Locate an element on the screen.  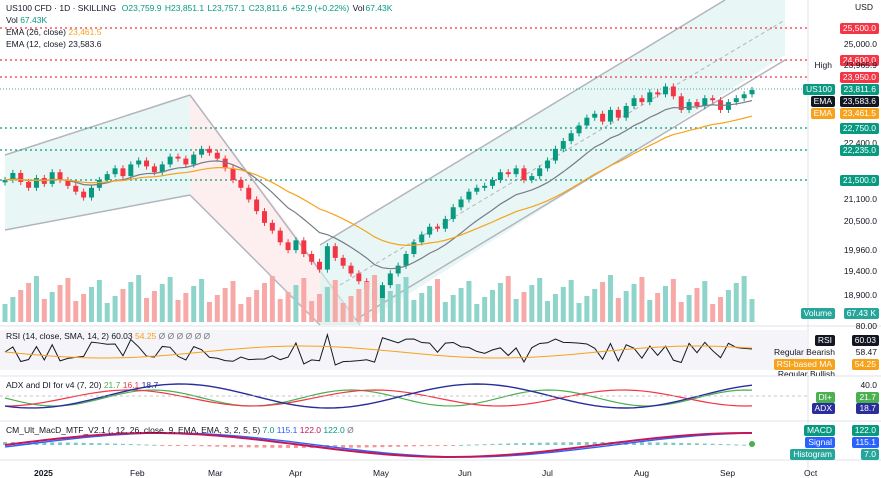
ema12-legend: EMA (12, close) 23,583.6 is located at coordinates (53, 44).